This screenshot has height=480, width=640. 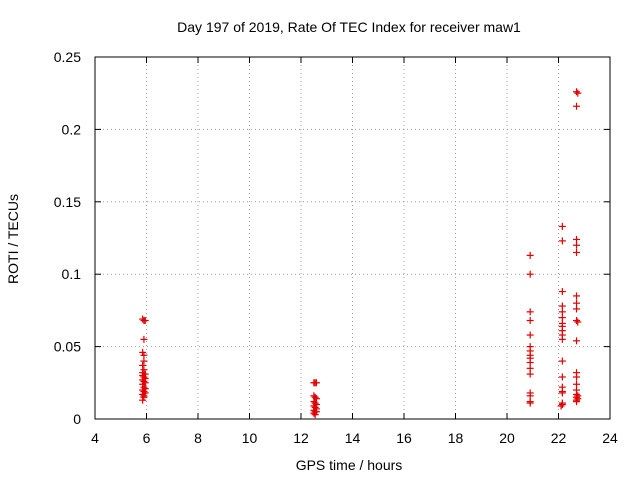 I want to click on x-tick-label: 4, so click(x=95, y=438).